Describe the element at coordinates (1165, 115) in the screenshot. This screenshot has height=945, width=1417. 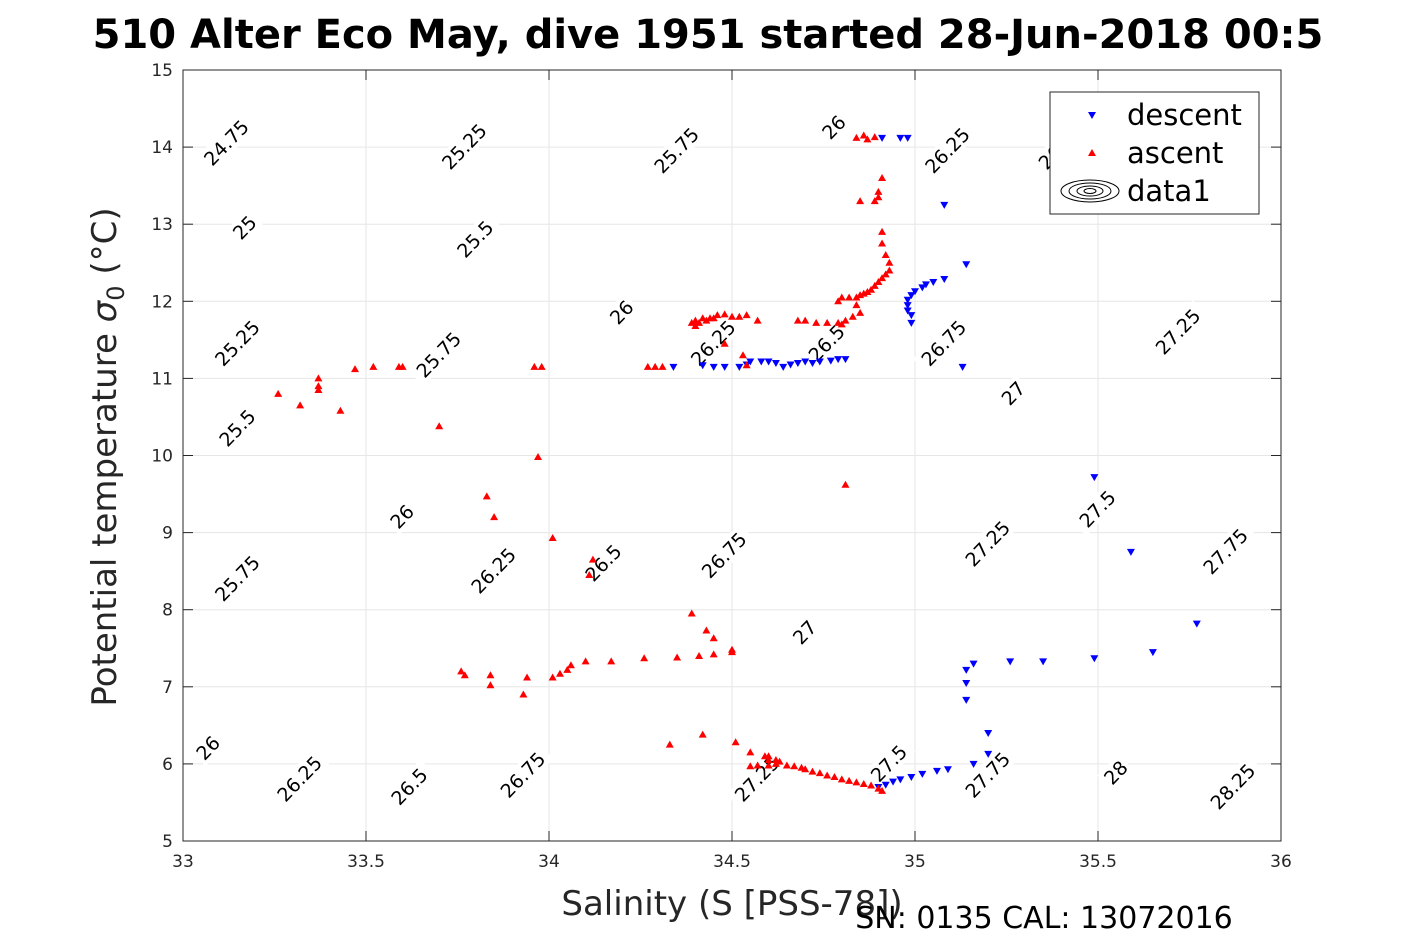
I see `legend-item-descent: descent` at that location.